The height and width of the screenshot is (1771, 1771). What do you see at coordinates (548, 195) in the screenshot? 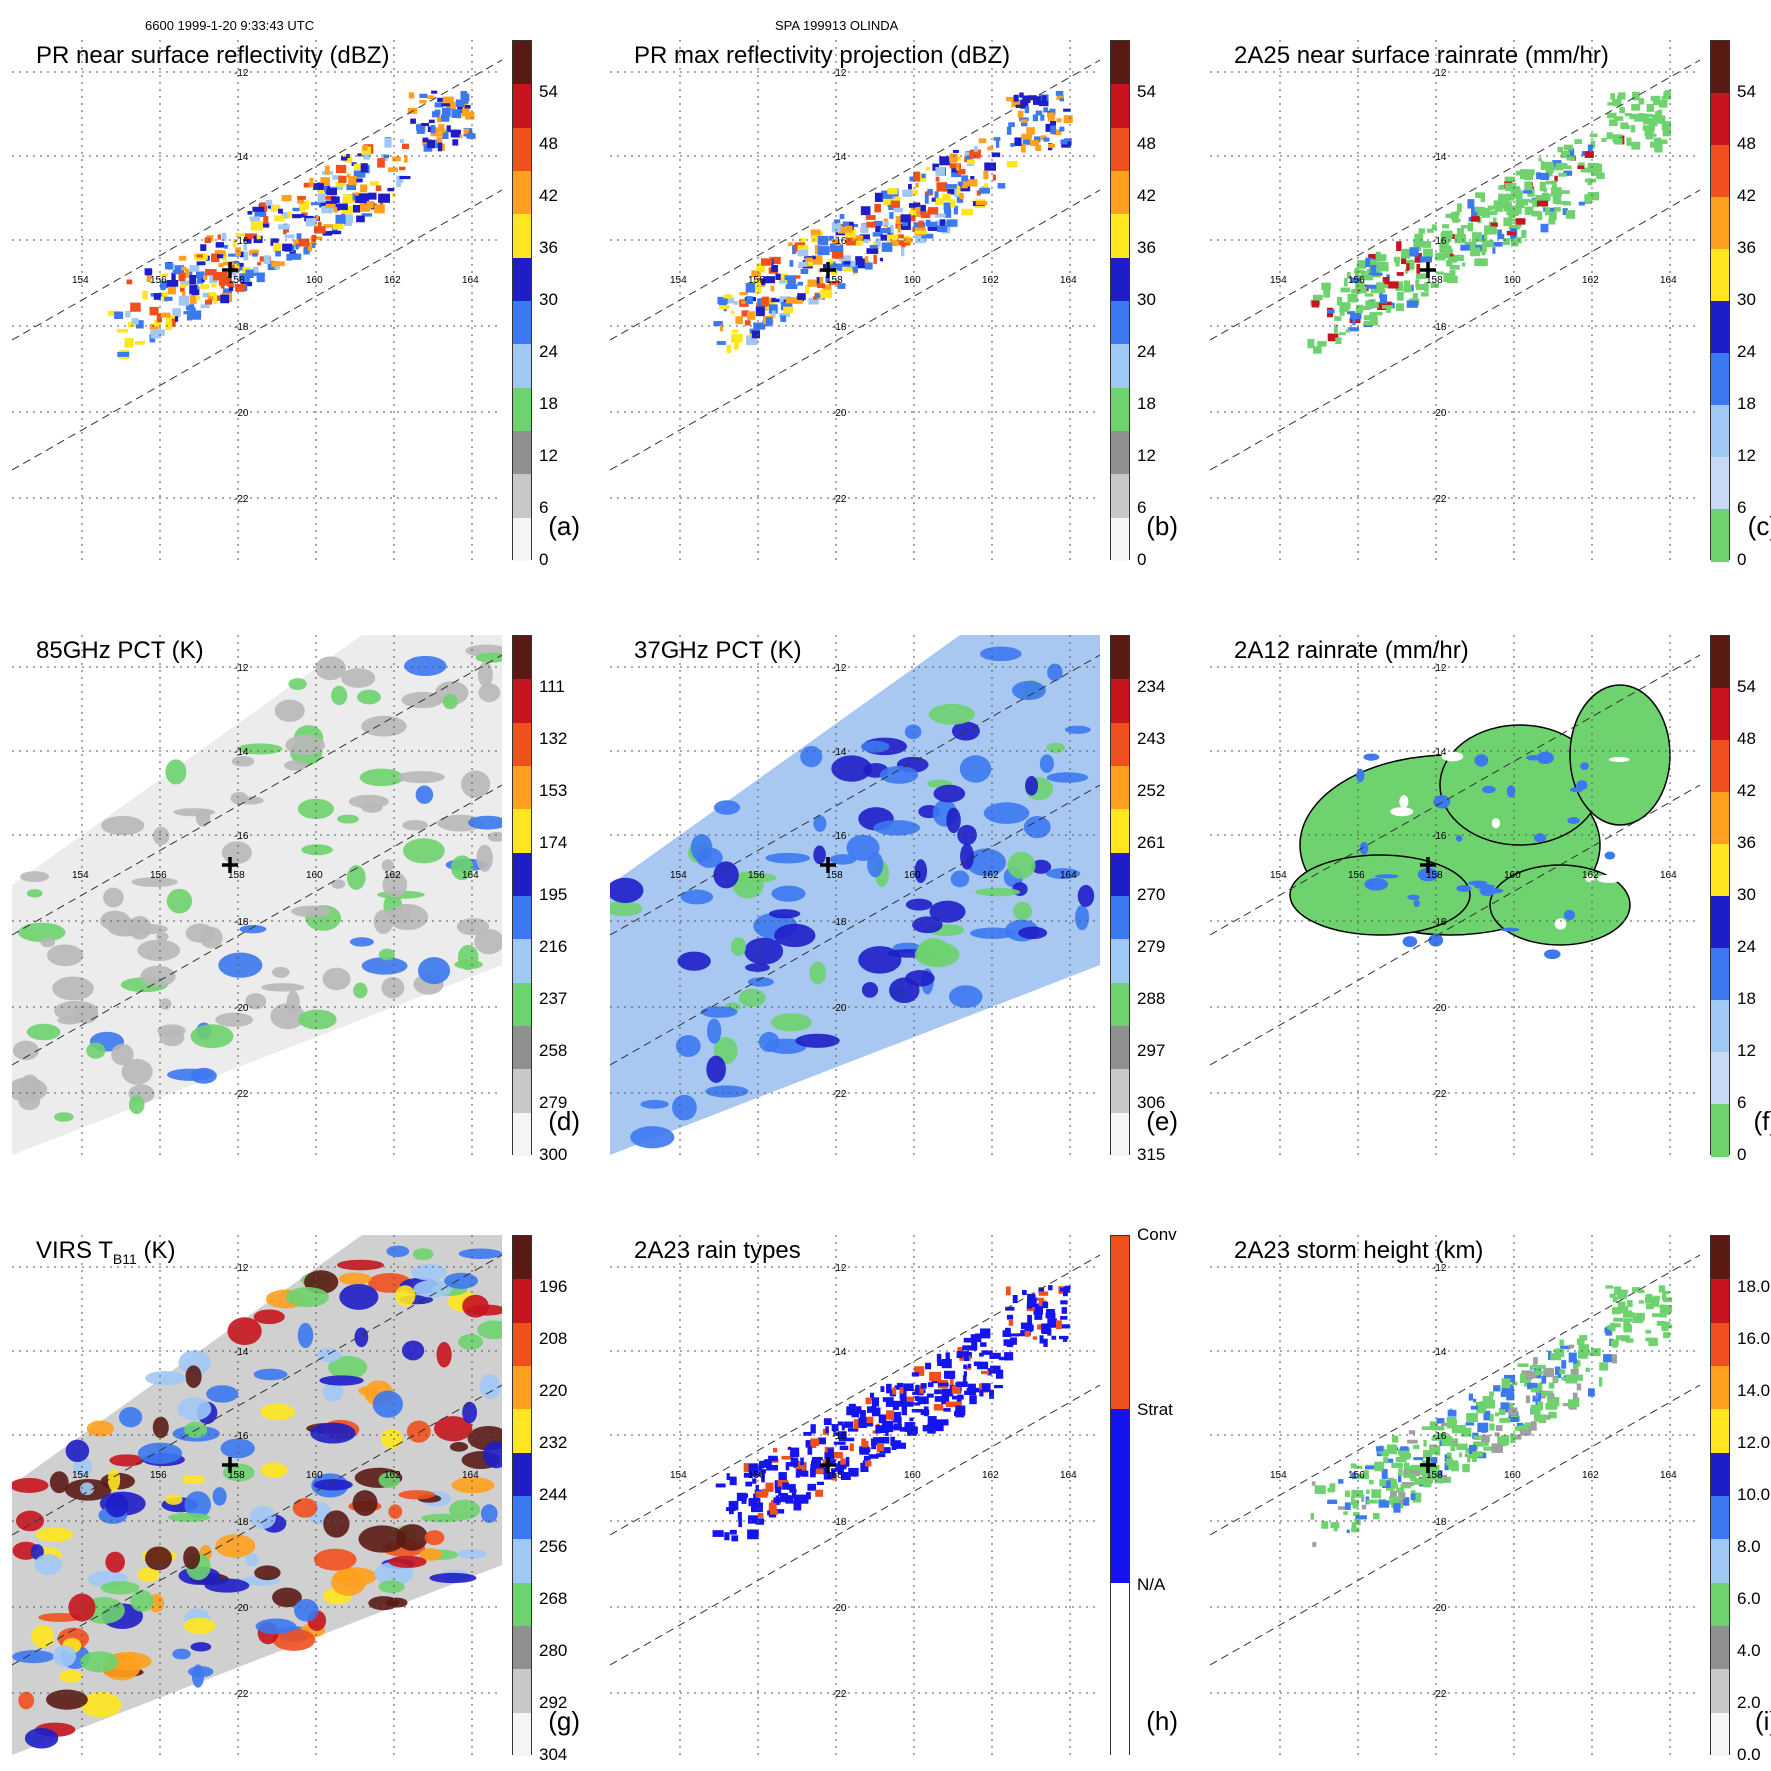
I see `colorbar-tick-label: 42` at bounding box center [548, 195].